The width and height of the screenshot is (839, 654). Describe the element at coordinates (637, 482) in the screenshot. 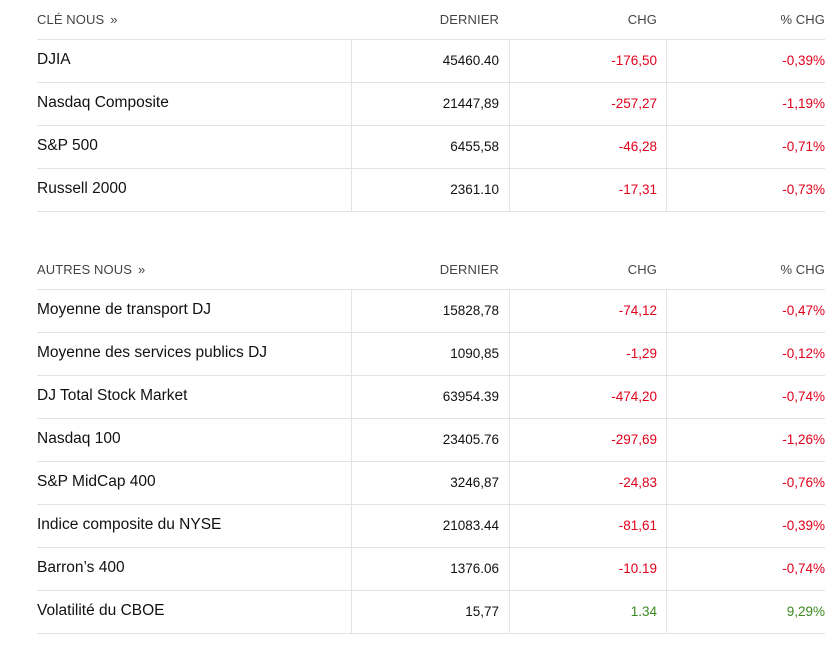

I see `change-value: -24,83` at that location.